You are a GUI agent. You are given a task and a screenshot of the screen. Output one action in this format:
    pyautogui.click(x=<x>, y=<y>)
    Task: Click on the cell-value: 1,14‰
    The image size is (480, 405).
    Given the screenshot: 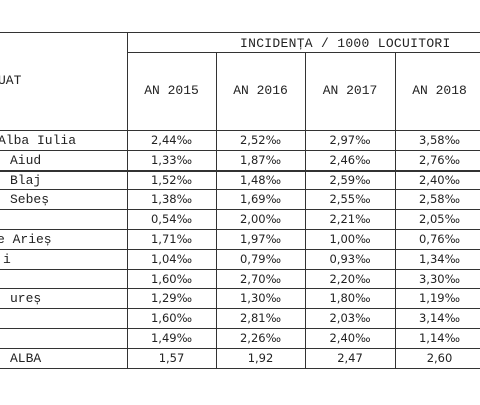 What is the action you would take?
    pyautogui.click(x=439, y=338)
    